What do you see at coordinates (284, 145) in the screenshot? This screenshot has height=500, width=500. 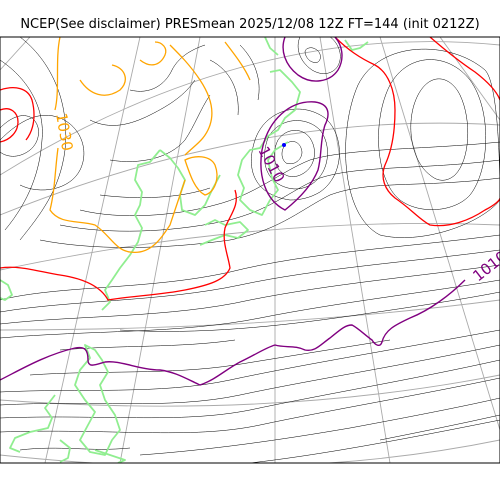 I see `low-center-marker` at bounding box center [284, 145].